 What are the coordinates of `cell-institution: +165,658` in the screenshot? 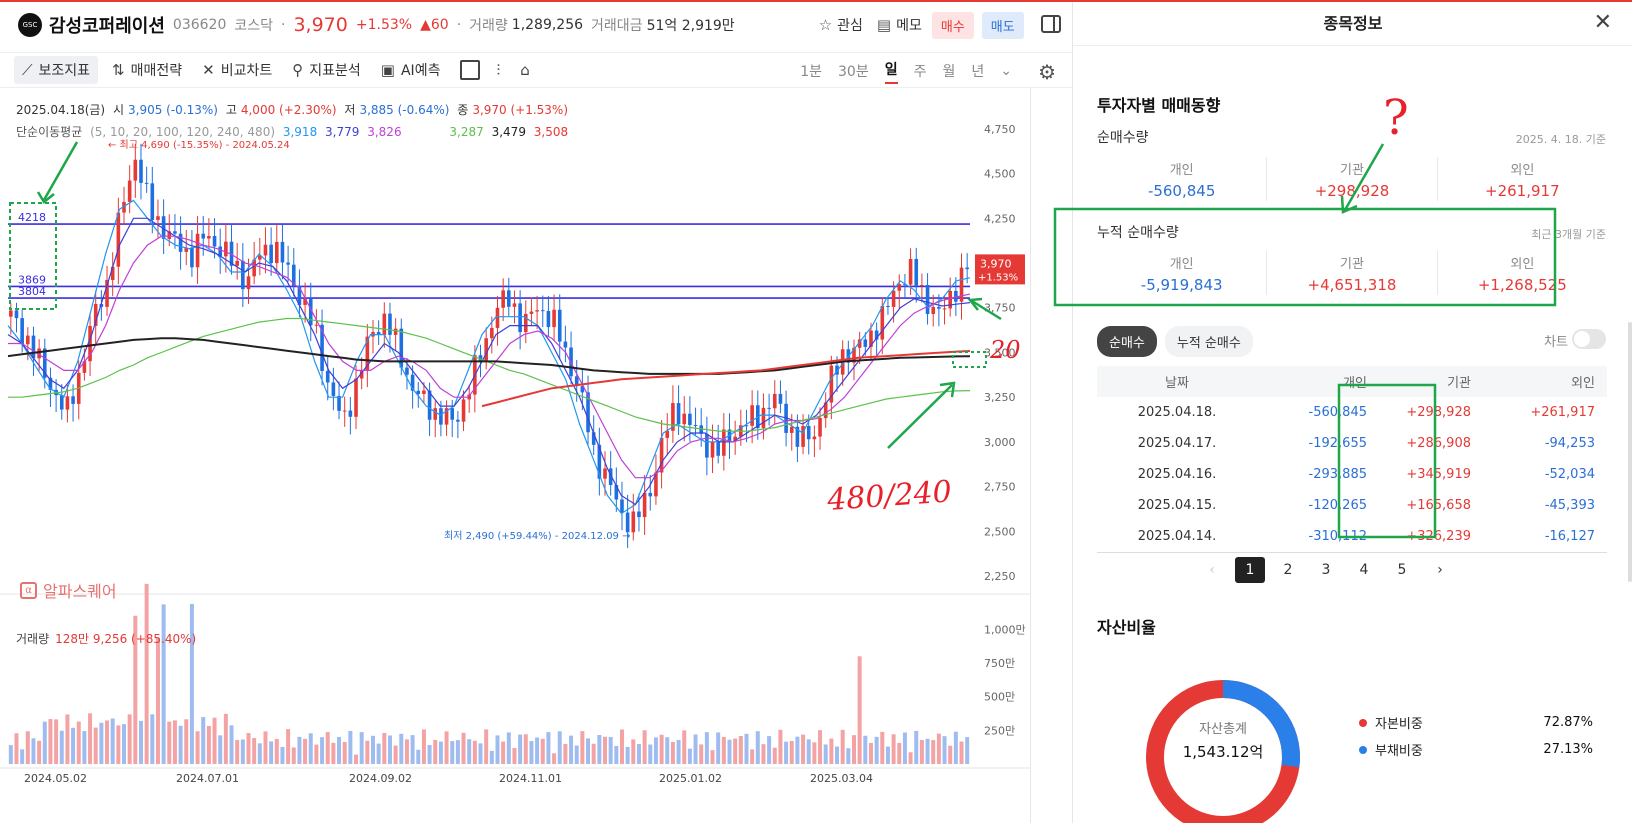 It's located at (1438, 505).